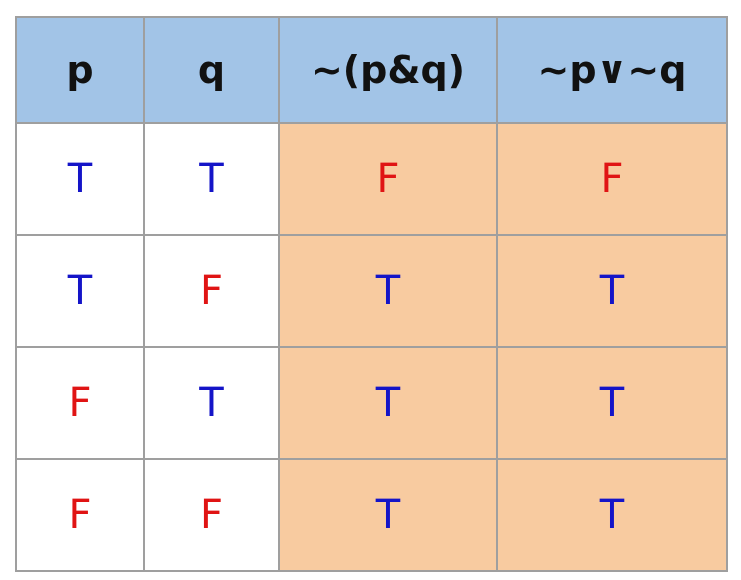 The image size is (741, 580). I want to click on cell-not-p-or-not-q: F, so click(612, 179).